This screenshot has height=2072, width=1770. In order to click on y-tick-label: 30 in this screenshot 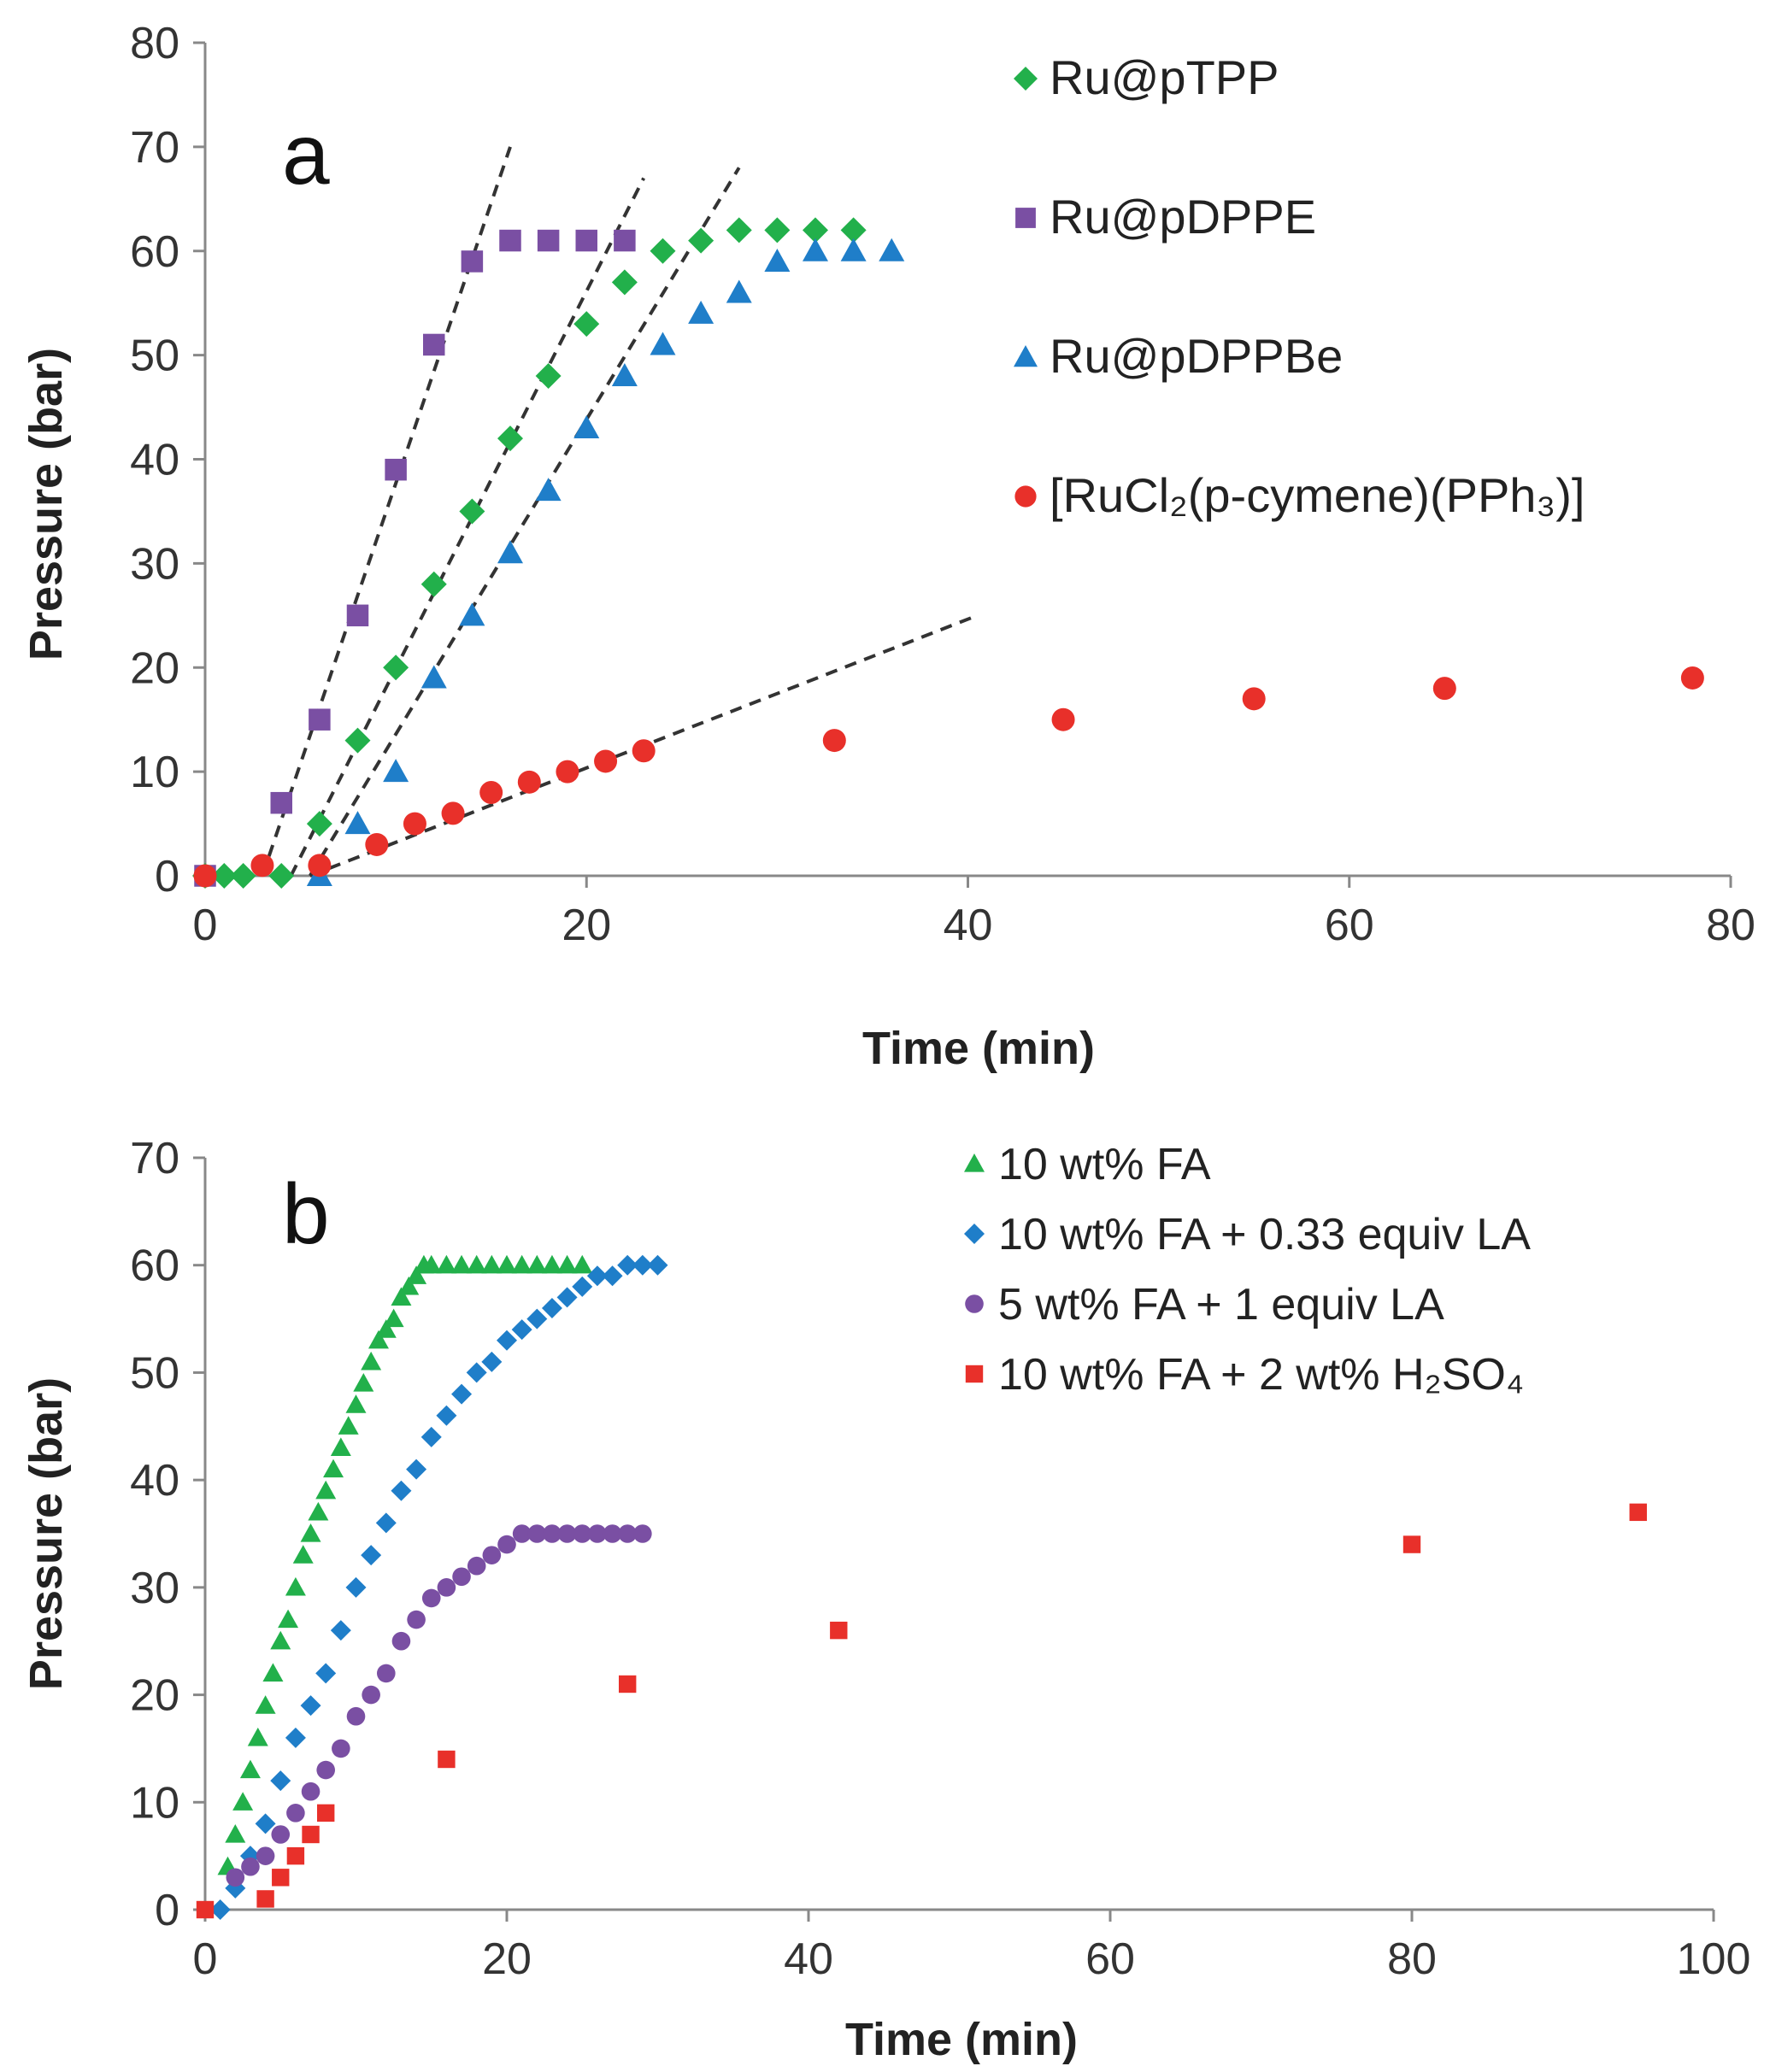, I will do `click(154, 1588)`.